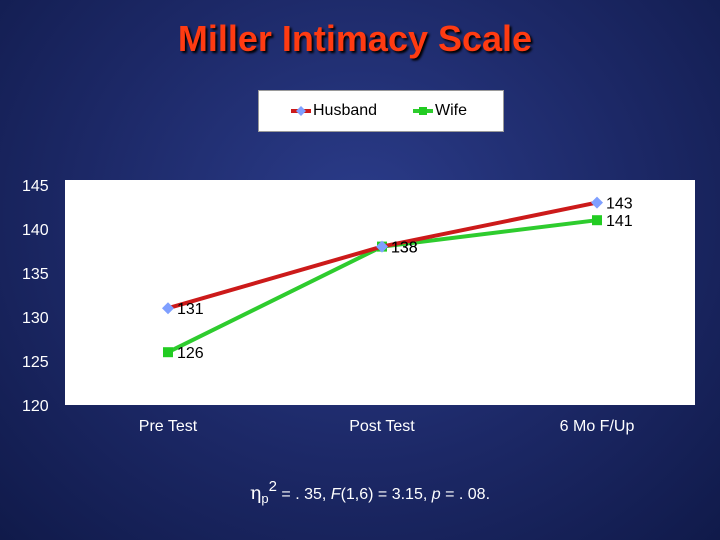 The width and height of the screenshot is (720, 540). I want to click on eta-subscript: p, so click(265, 498).